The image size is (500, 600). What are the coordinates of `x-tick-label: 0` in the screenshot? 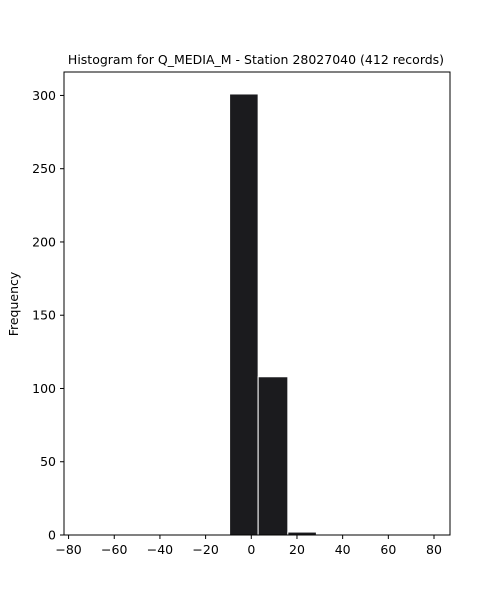 It's located at (251, 549).